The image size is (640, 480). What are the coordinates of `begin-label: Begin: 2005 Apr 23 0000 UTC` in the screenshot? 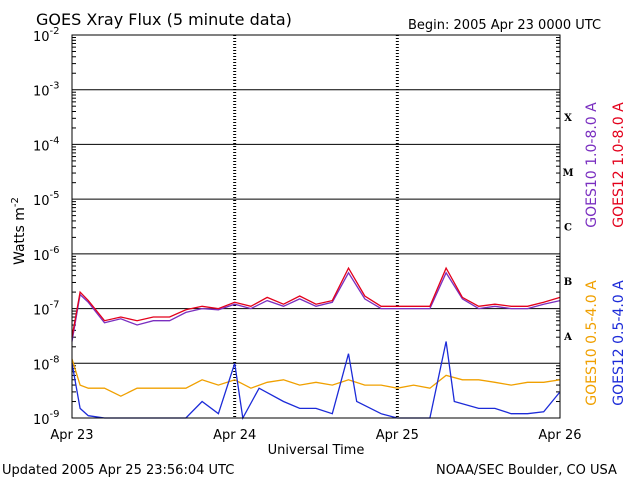 It's located at (504, 25).